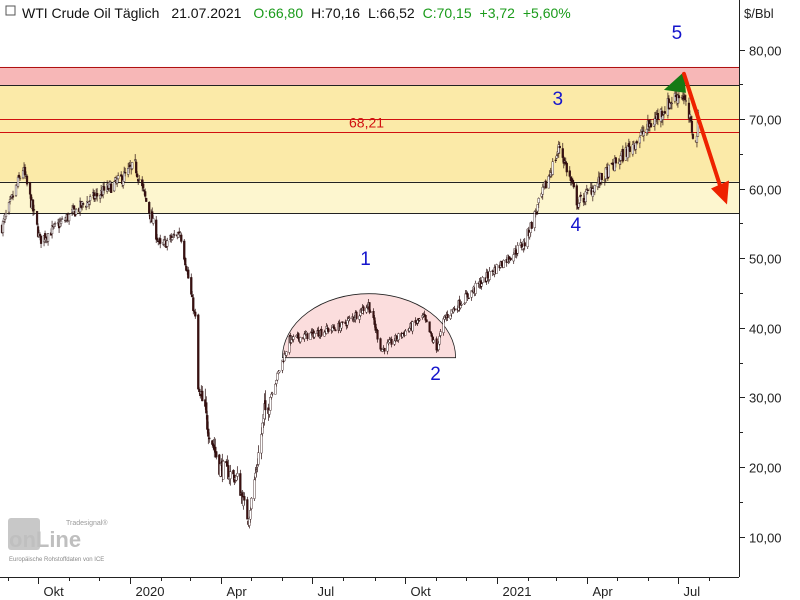 This screenshot has width=800, height=600. What do you see at coordinates (765, 468) in the screenshot?
I see `price-tick-label: 20,00` at bounding box center [765, 468].